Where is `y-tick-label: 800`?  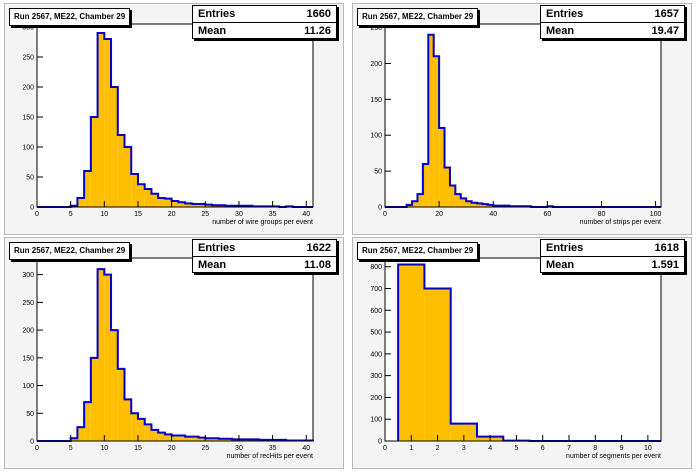
y-tick-label: 800 is located at coordinates (376, 267).